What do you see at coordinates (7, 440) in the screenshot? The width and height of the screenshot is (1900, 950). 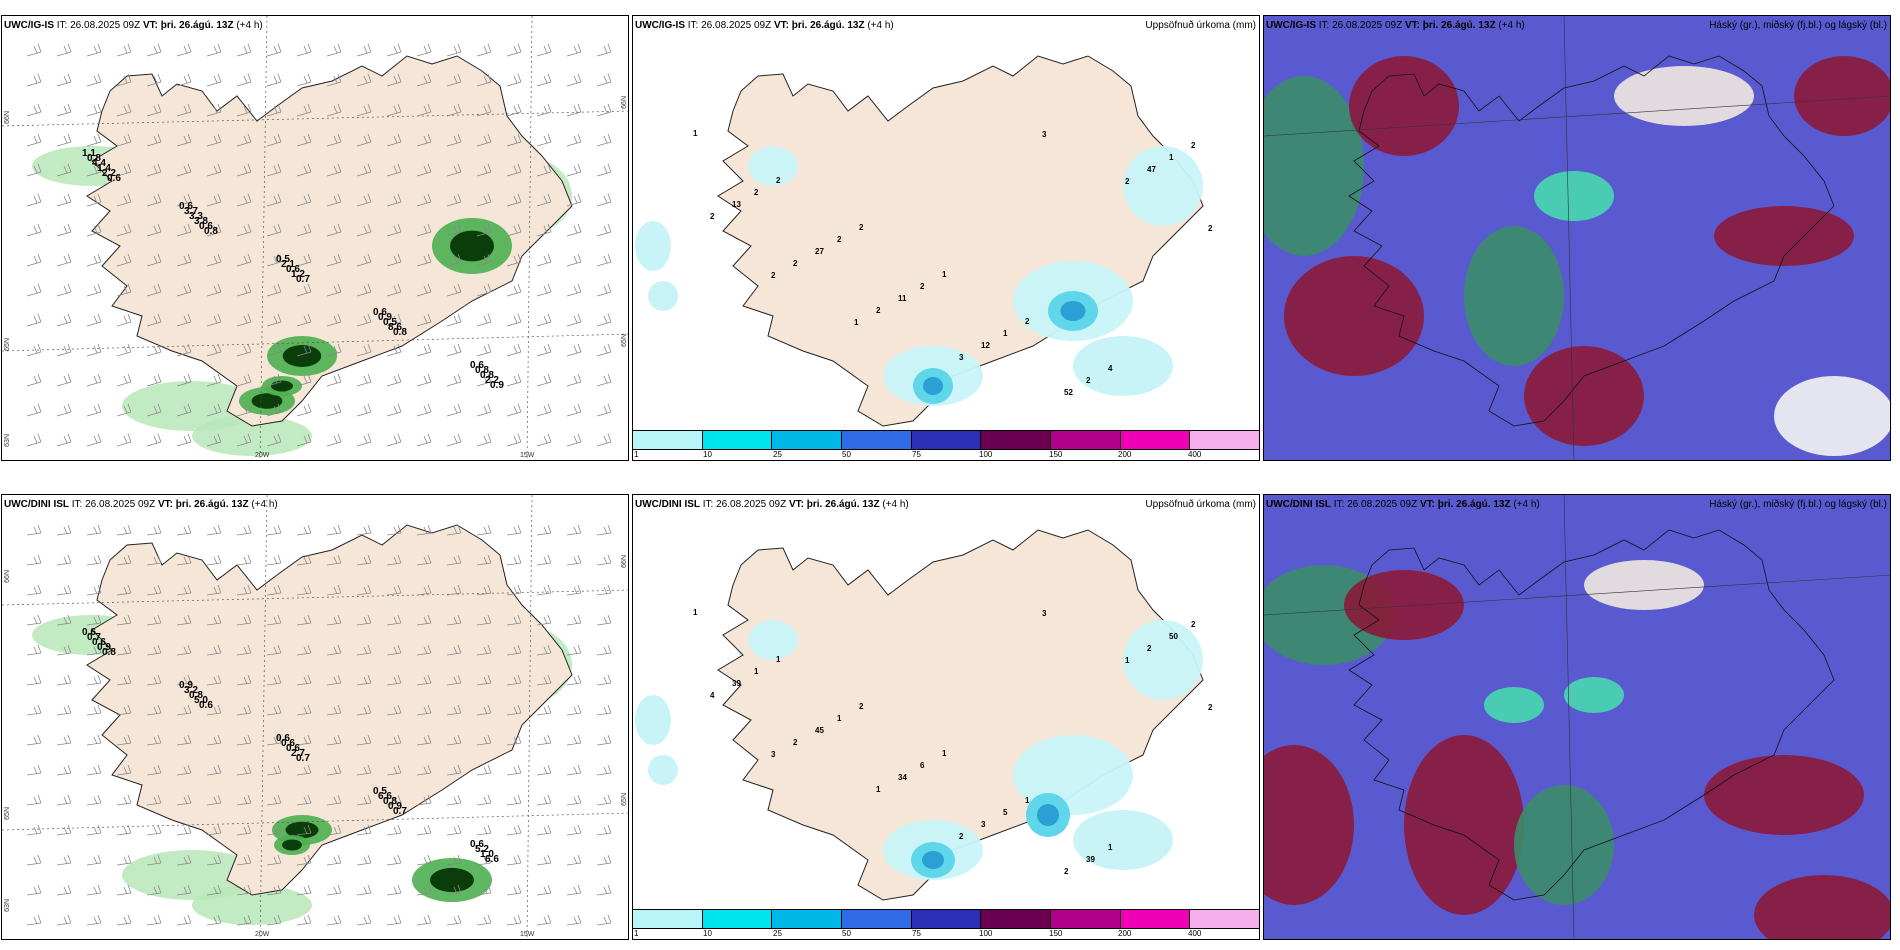 I see `lat-label: 63N` at bounding box center [7, 440].